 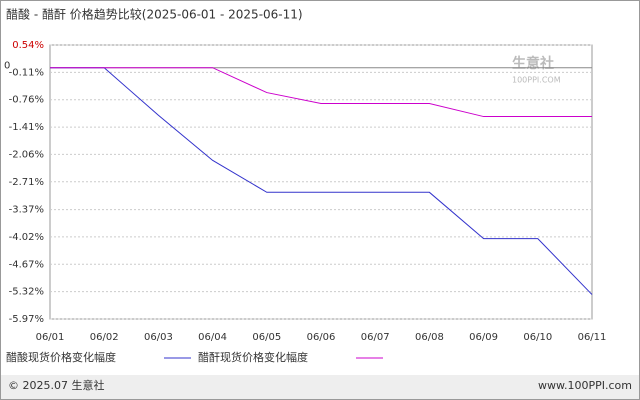 What do you see at coordinates (7, 66) in the screenshot?
I see `y-tick-label: 0` at bounding box center [7, 66].